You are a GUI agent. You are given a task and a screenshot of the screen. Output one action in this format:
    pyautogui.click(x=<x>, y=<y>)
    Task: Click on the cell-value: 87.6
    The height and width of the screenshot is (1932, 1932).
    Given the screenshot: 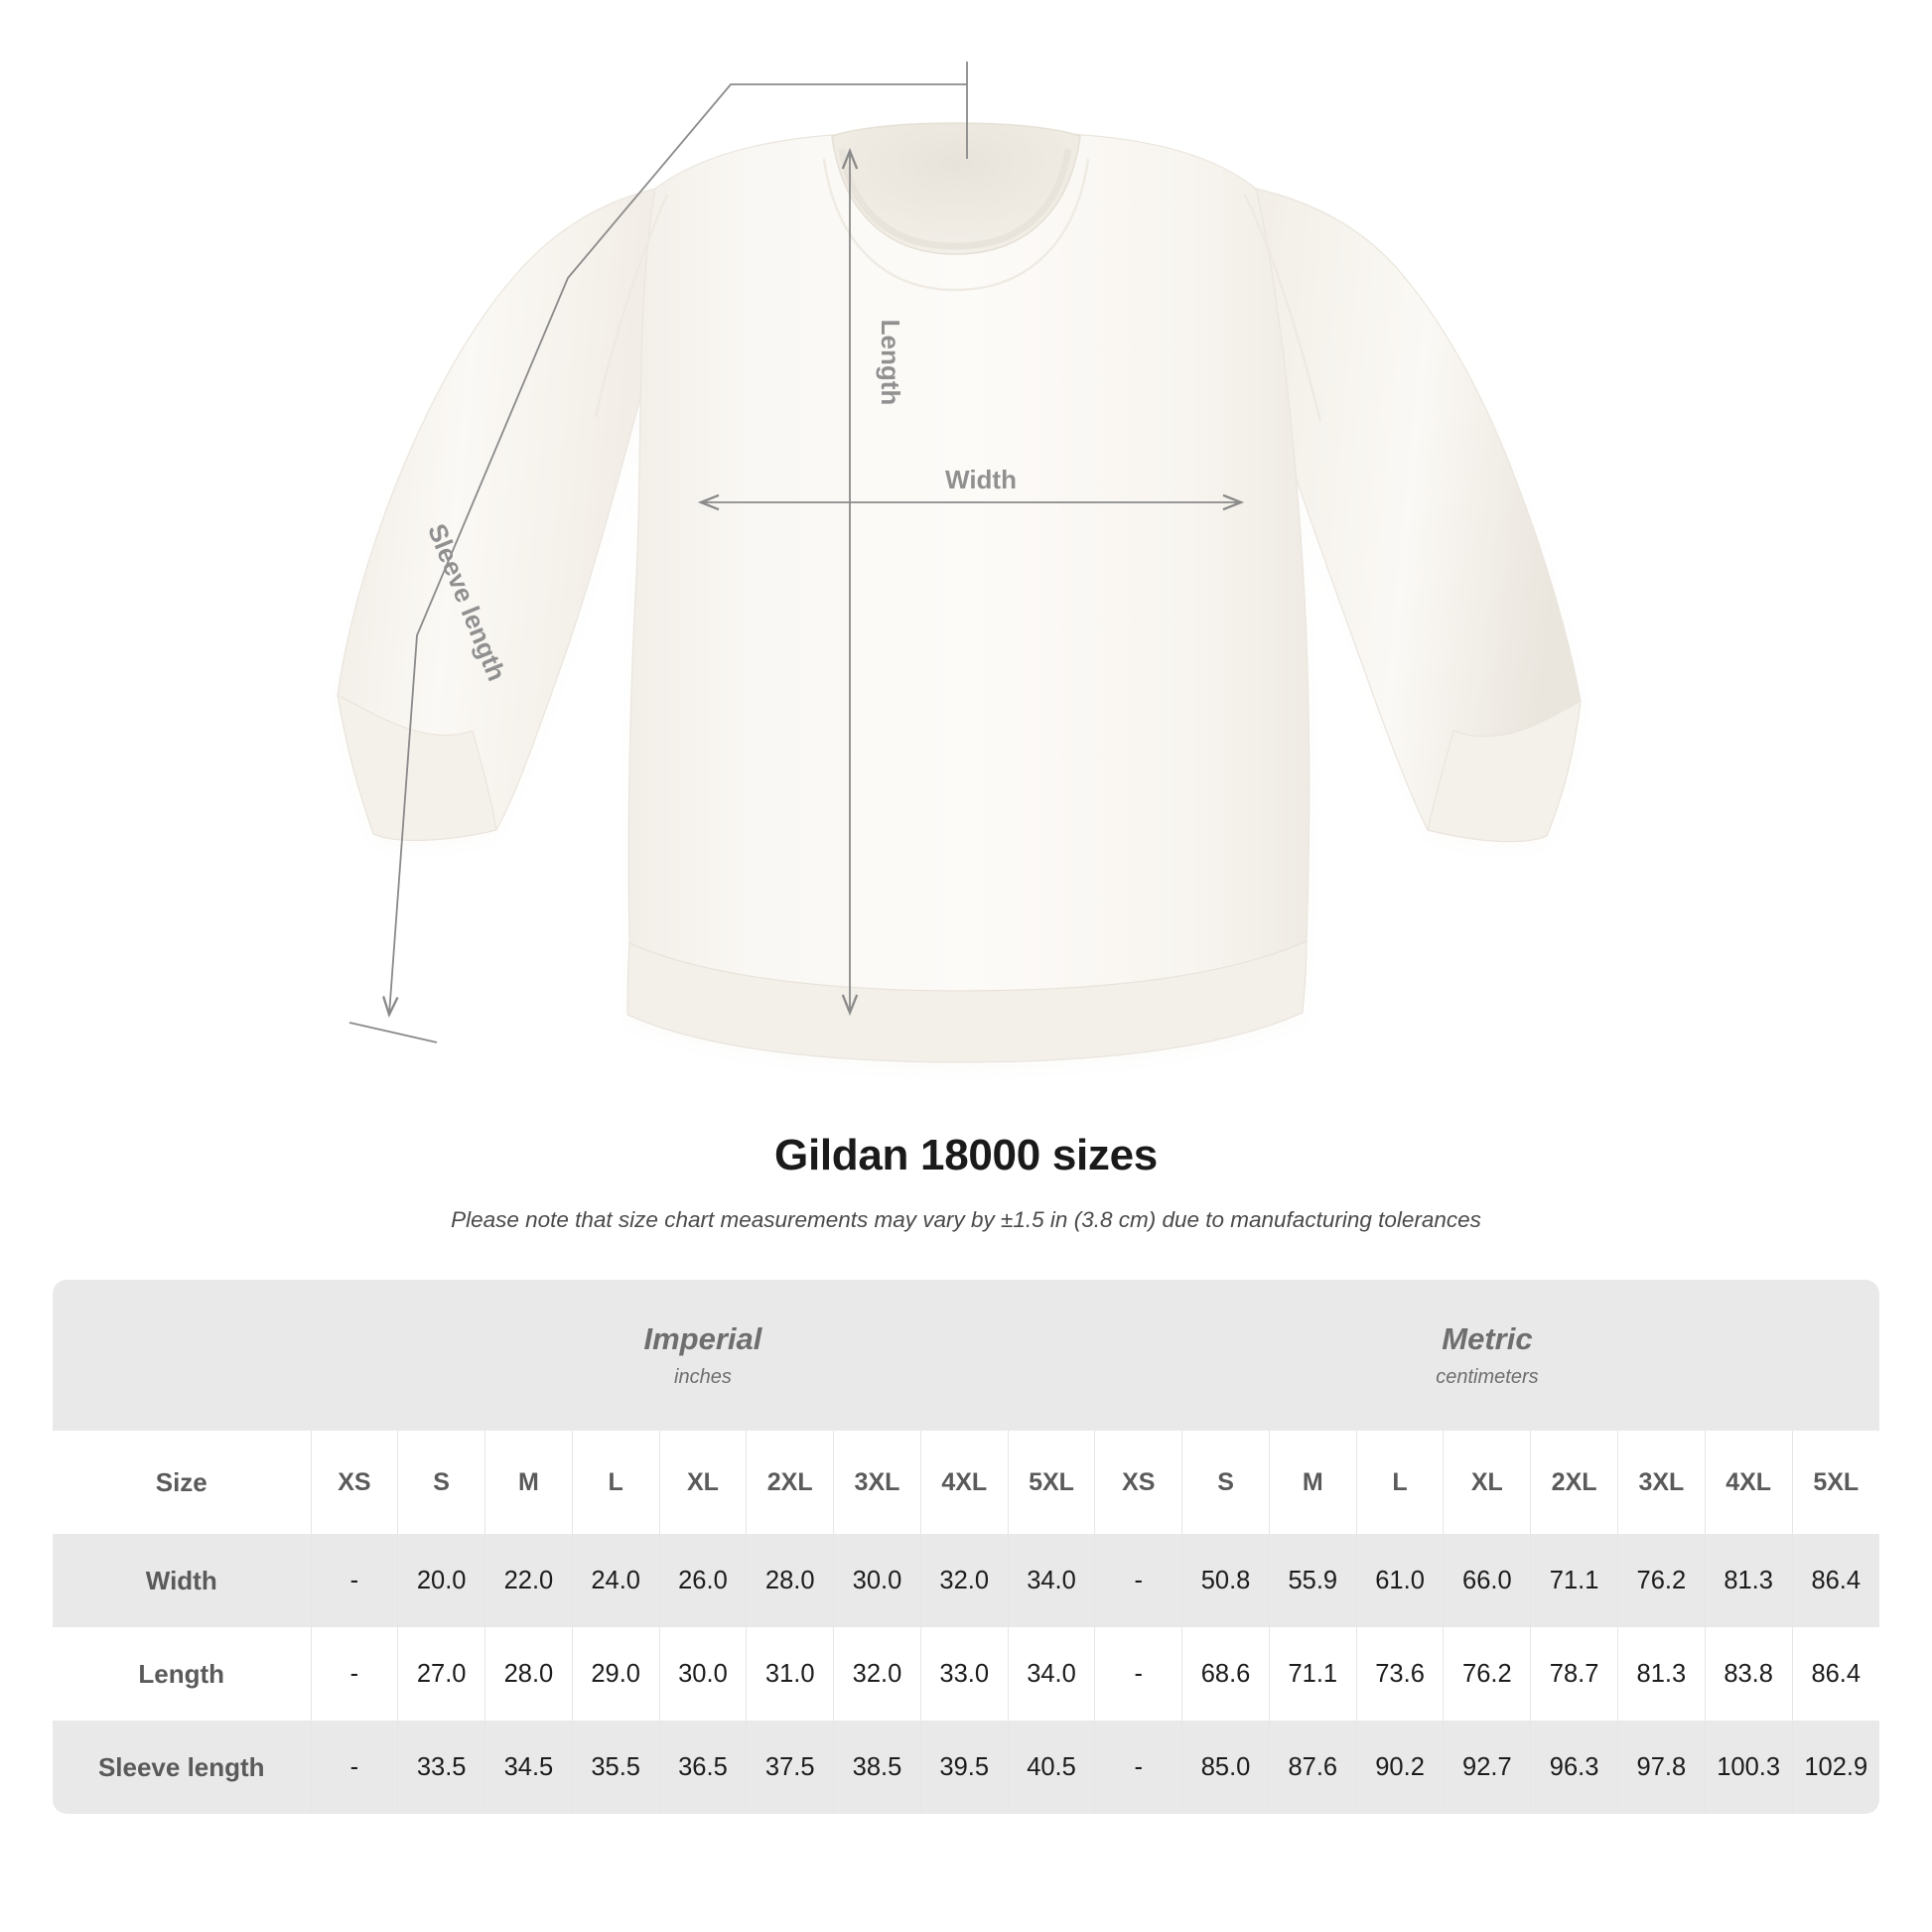 What is the action you would take?
    pyautogui.click(x=1313, y=1767)
    